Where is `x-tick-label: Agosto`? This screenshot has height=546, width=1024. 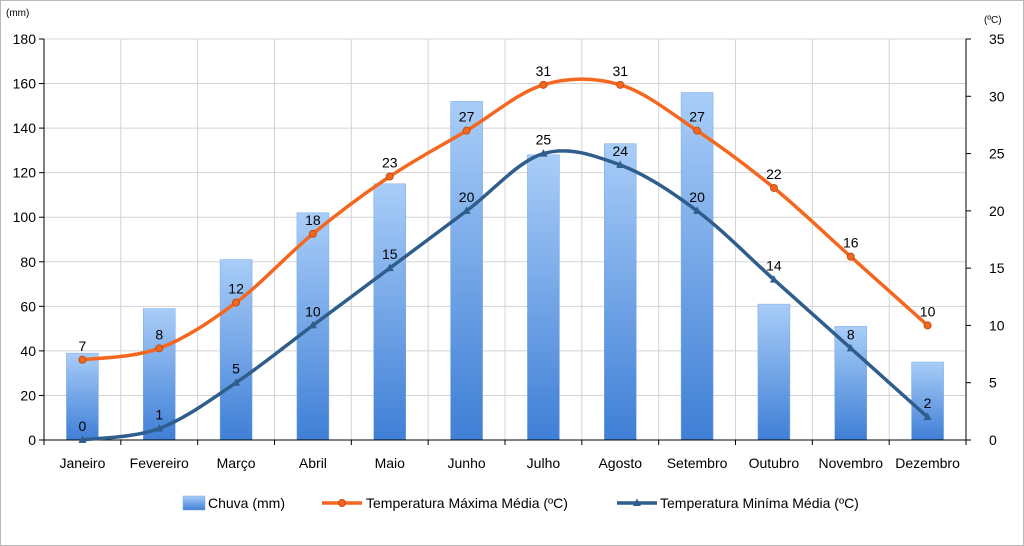
x-tick-label: Agosto is located at coordinates (620, 463).